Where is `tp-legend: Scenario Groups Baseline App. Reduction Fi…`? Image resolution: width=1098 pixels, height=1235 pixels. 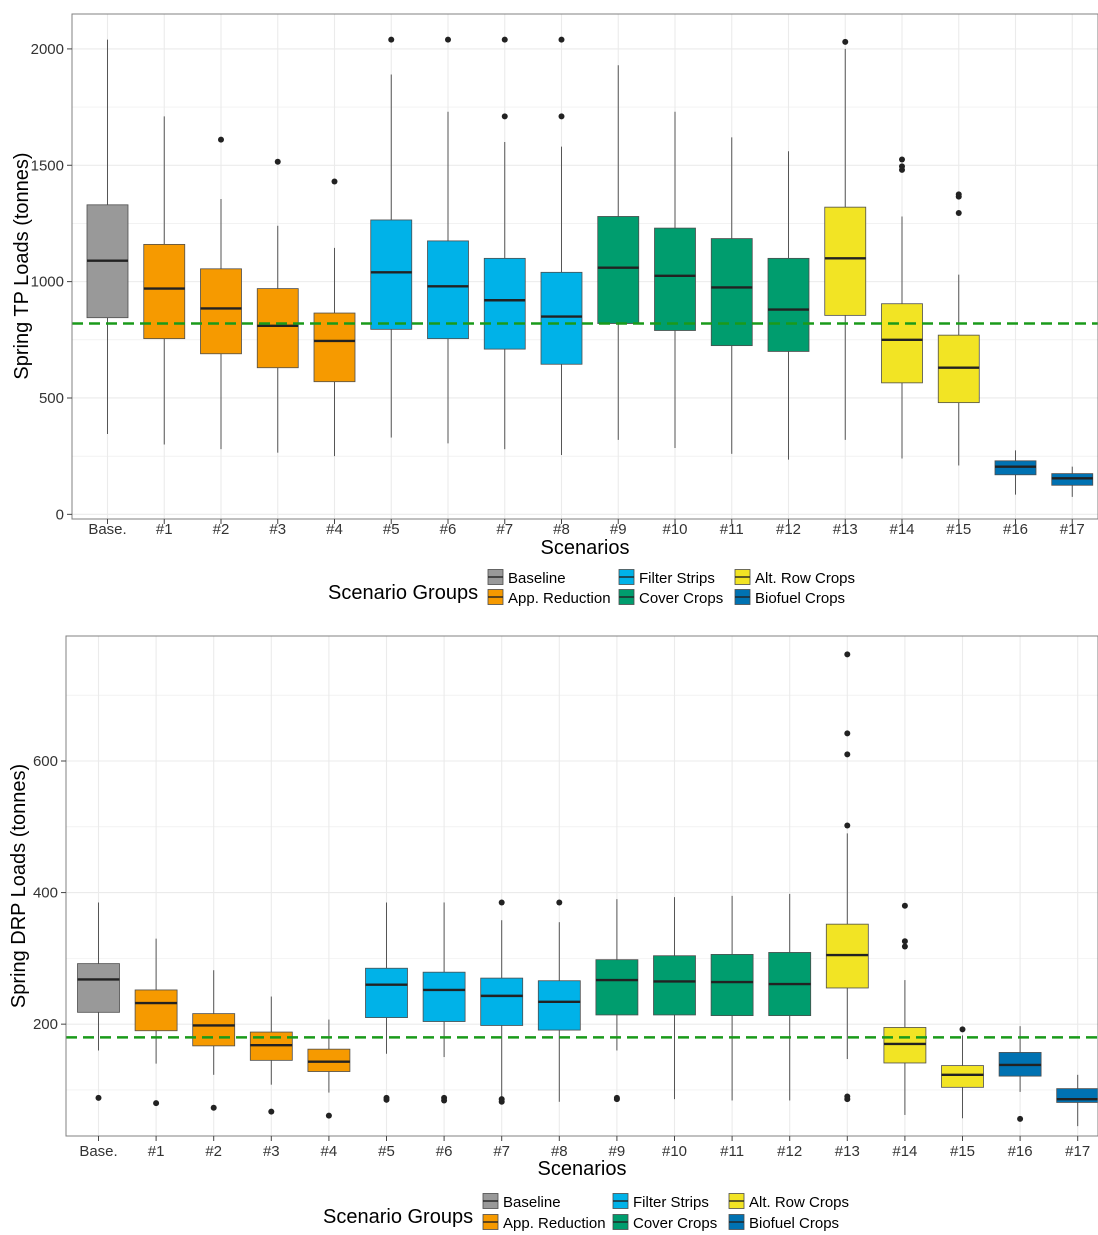 tp-legend: Scenario Groups Baseline App. Reduction Fi… is located at coordinates (591, 587).